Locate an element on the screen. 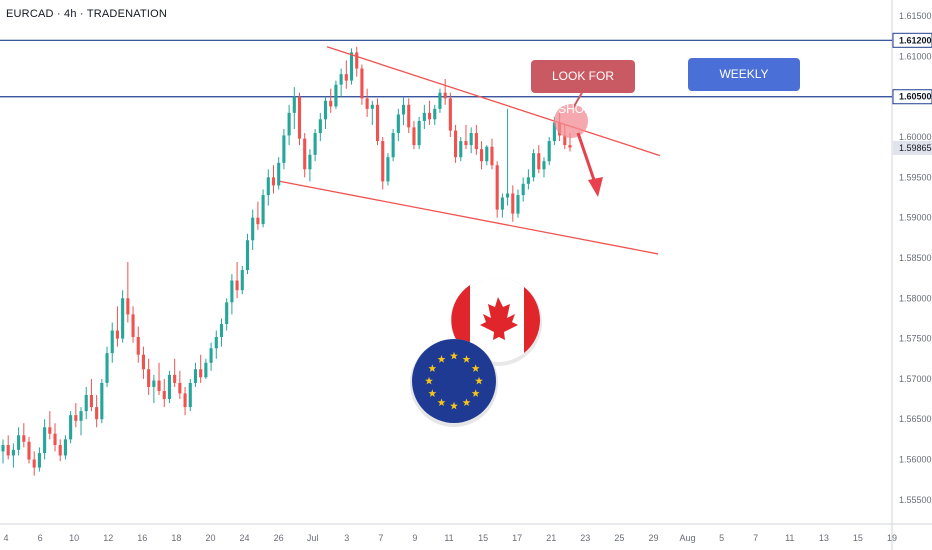  time-tick-label: 24 is located at coordinates (245, 538).